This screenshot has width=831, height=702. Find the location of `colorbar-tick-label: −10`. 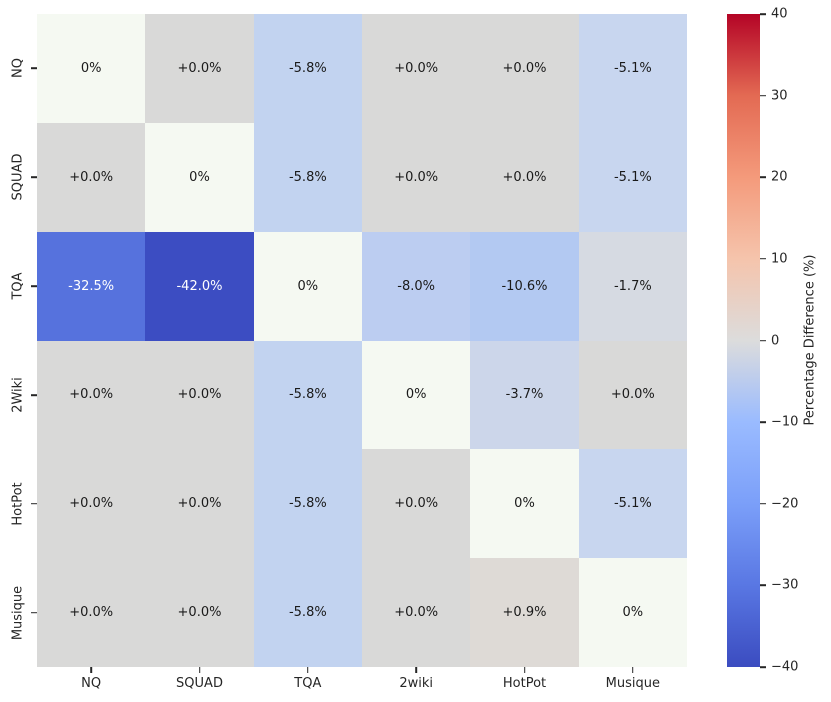

colorbar-tick-label: −10 is located at coordinates (785, 422).